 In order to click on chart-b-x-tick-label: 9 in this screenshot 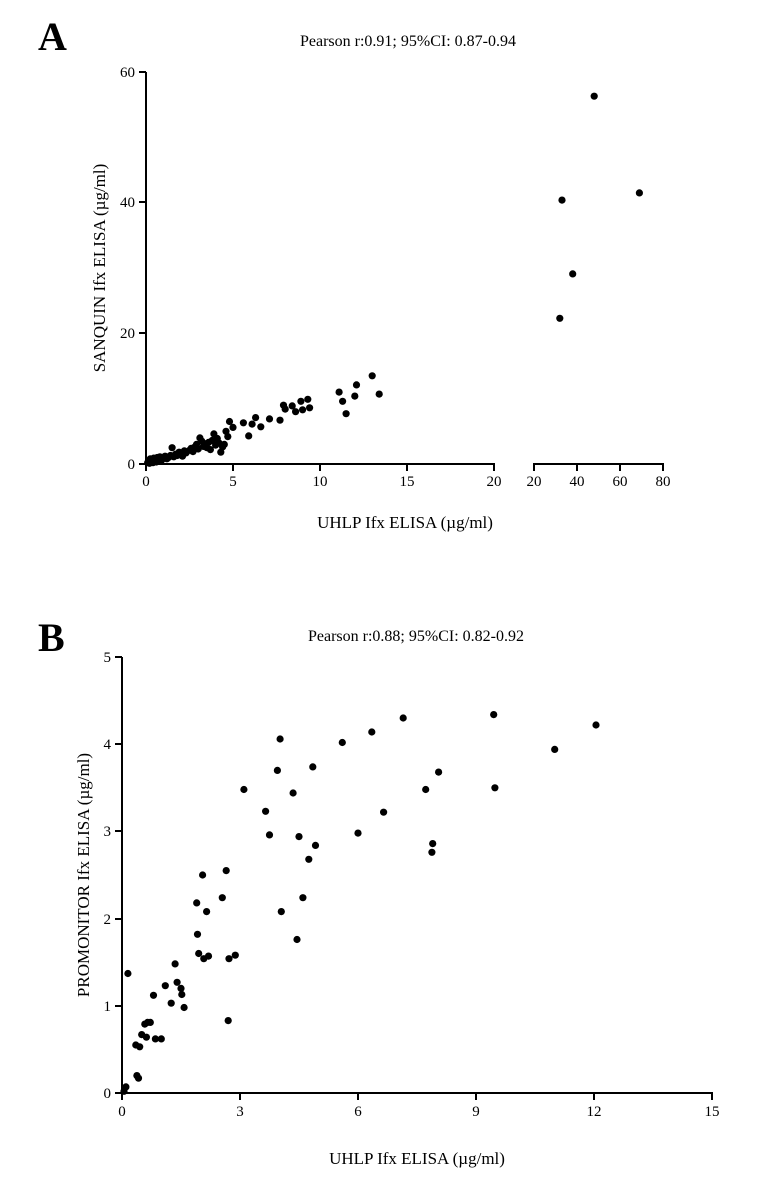, I will do `click(476, 1112)`.